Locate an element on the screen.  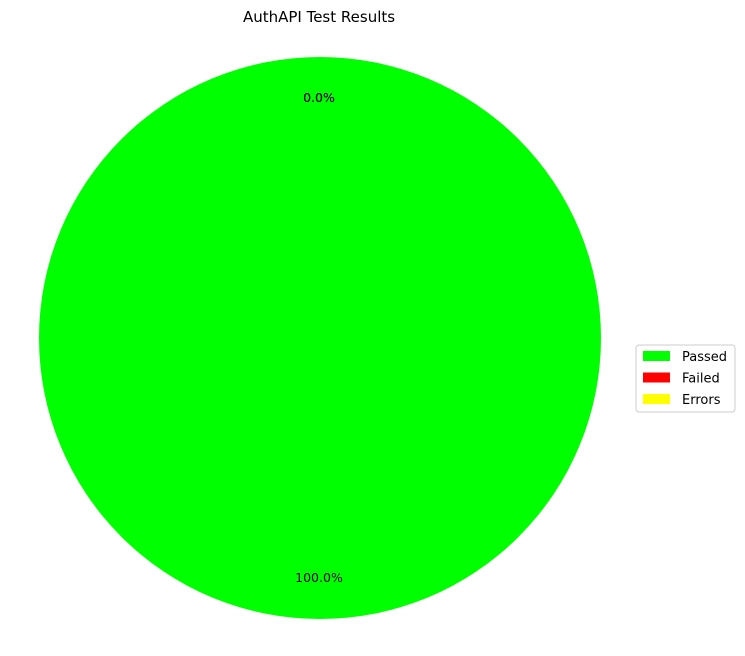
legend-label-passed: Passed is located at coordinates (704, 357).